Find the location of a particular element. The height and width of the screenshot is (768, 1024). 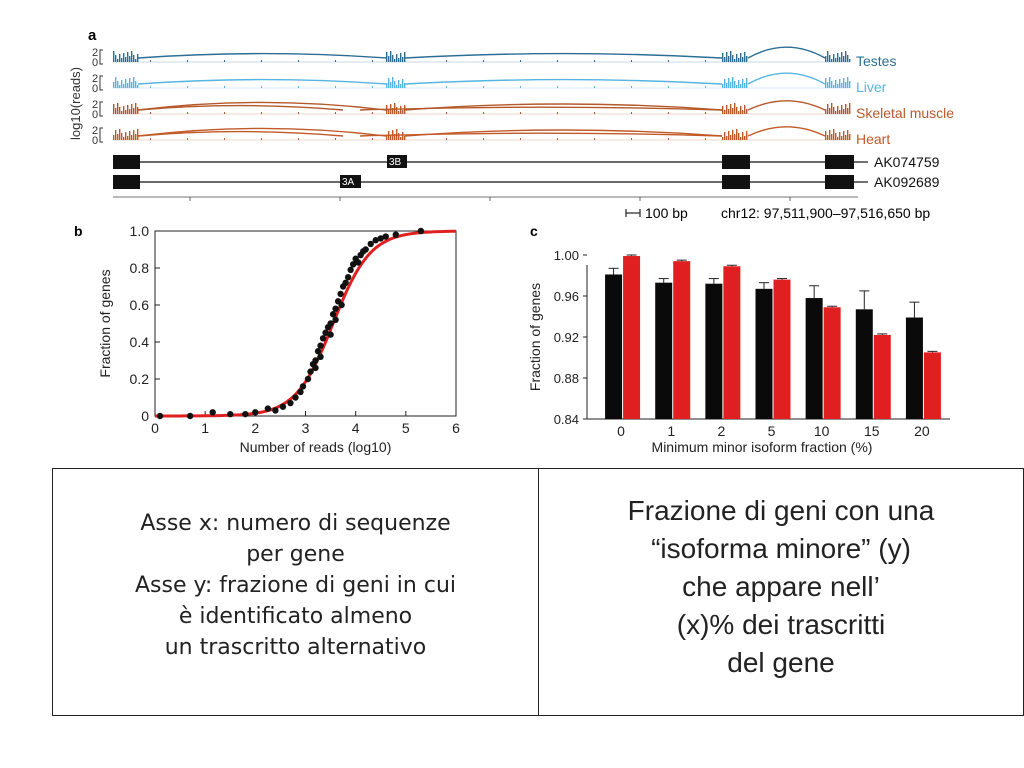

transcript-AK092689: AK092689 is located at coordinates (526, 182).